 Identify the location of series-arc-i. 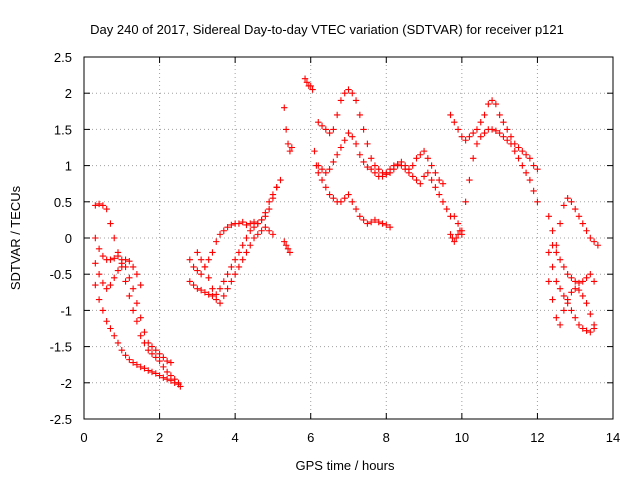
(287, 247).